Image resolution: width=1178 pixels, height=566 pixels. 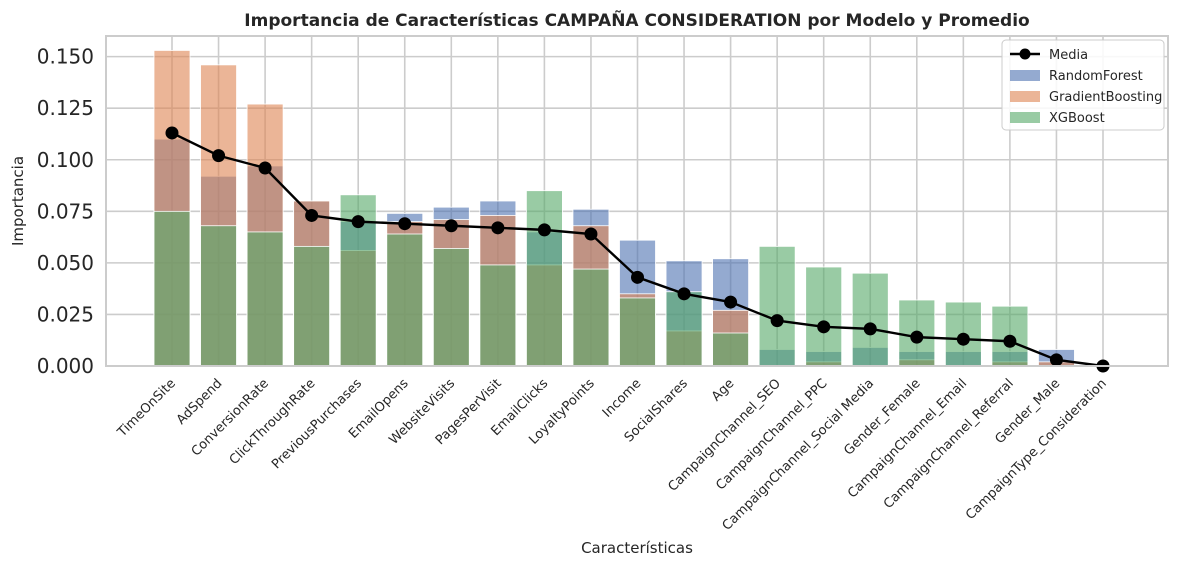 I want to click on y-tick-label: 0.150, so click(x=65, y=57).